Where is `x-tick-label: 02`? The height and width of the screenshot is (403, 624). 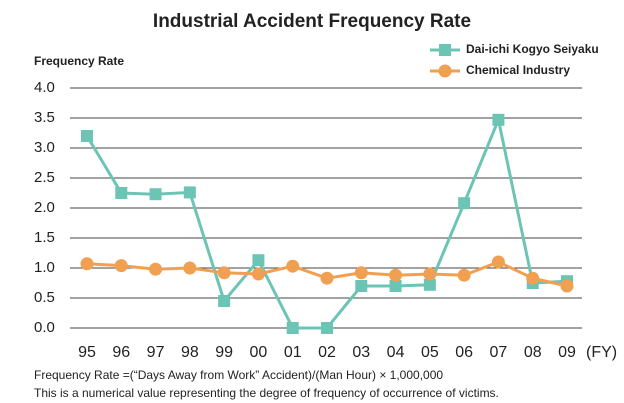 x-tick-label: 02 is located at coordinates (327, 352).